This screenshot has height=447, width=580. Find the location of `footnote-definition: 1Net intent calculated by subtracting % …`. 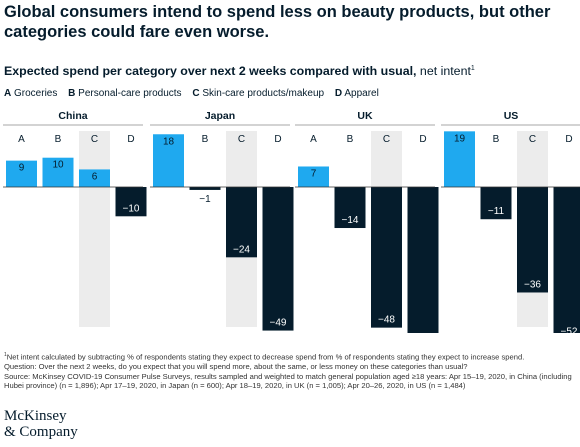

footnote-definition: 1Net intent calculated by subtracting % … is located at coordinates (264, 357).